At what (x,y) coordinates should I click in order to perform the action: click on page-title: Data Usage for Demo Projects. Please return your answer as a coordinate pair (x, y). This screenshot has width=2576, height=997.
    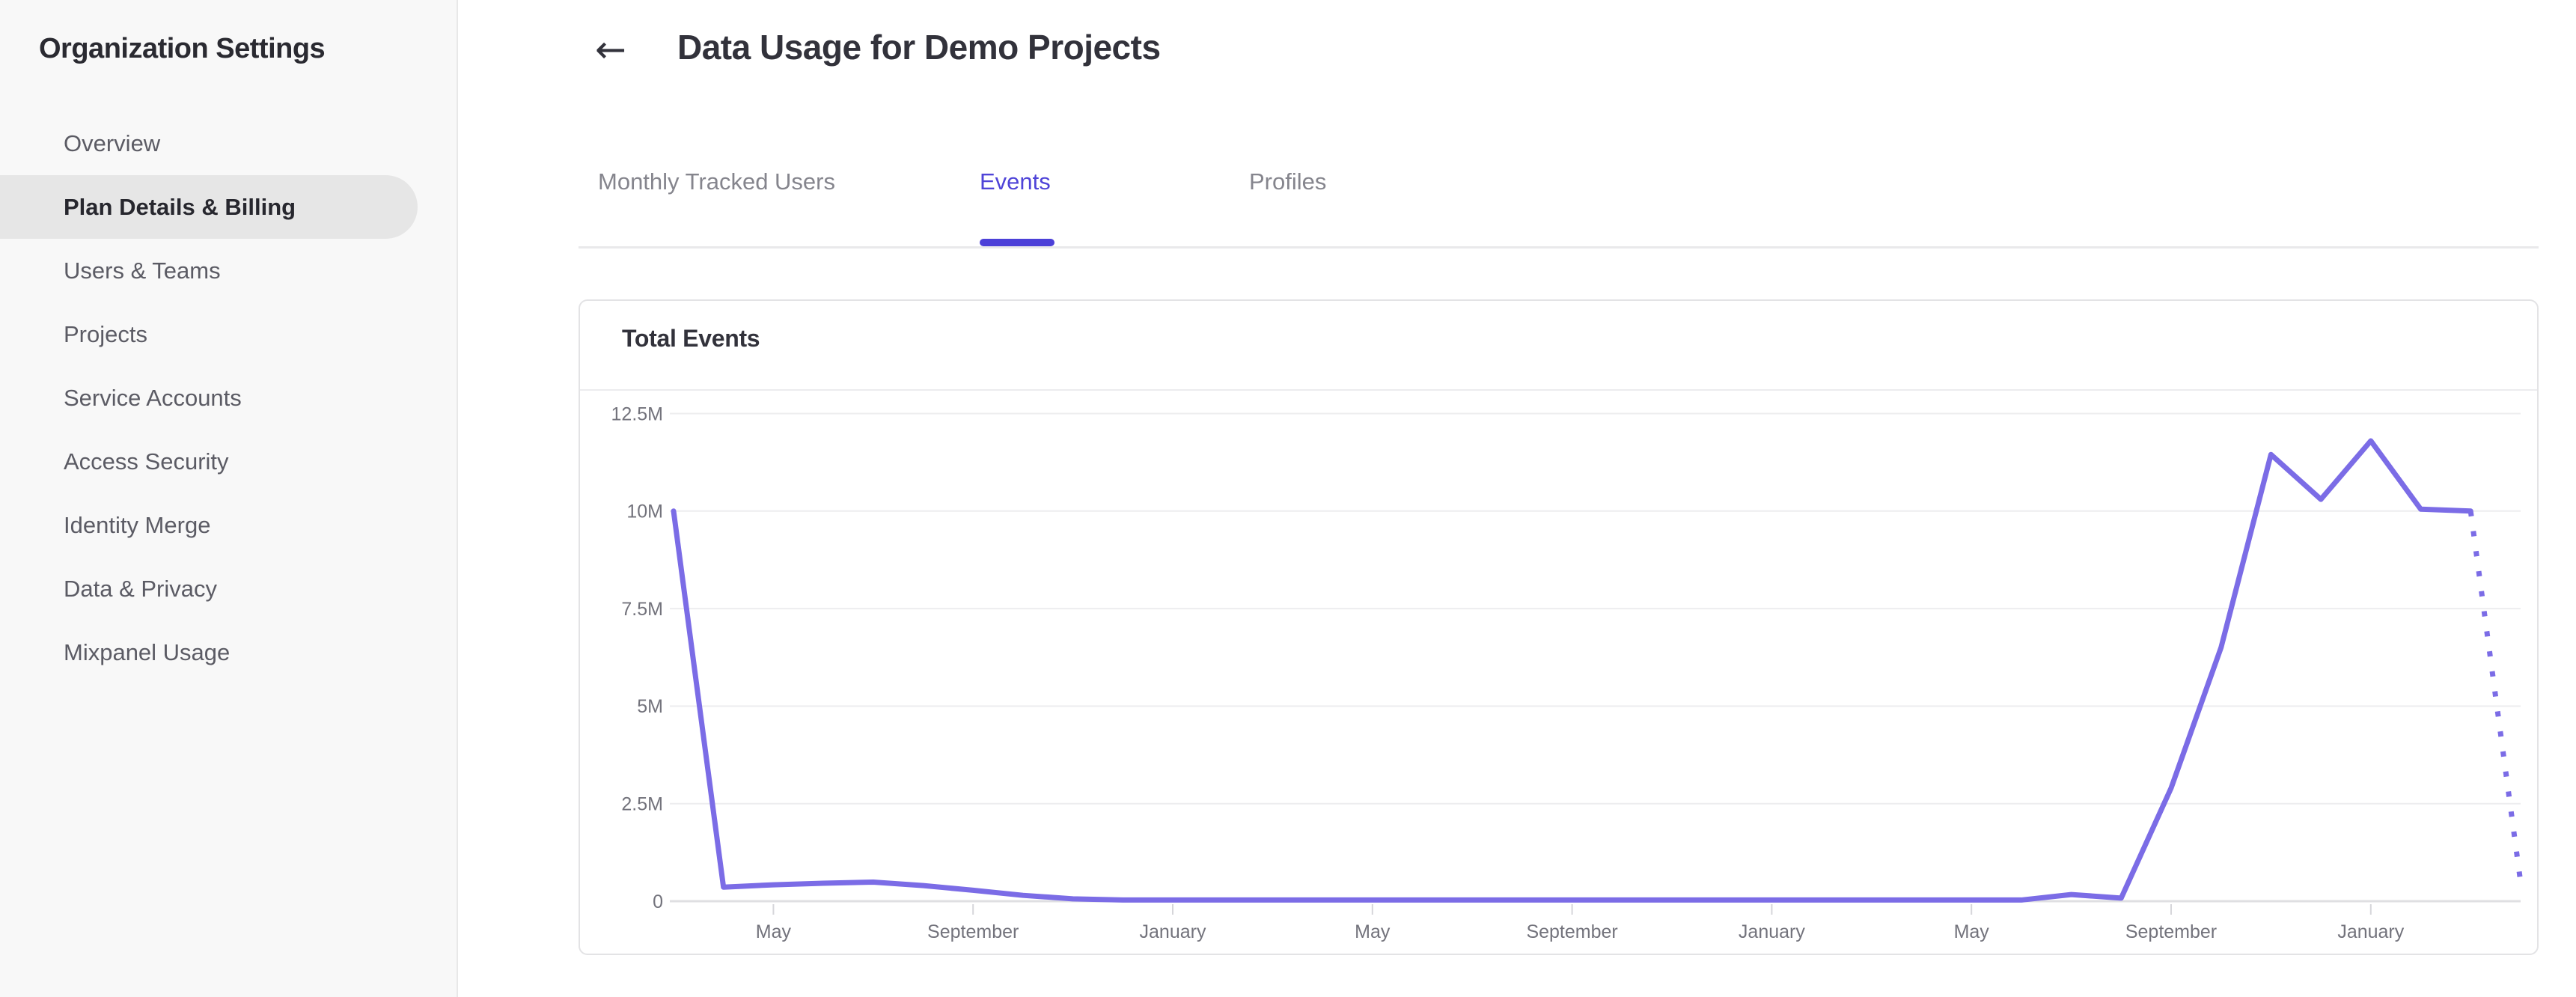
    Looking at the image, I should click on (919, 47).